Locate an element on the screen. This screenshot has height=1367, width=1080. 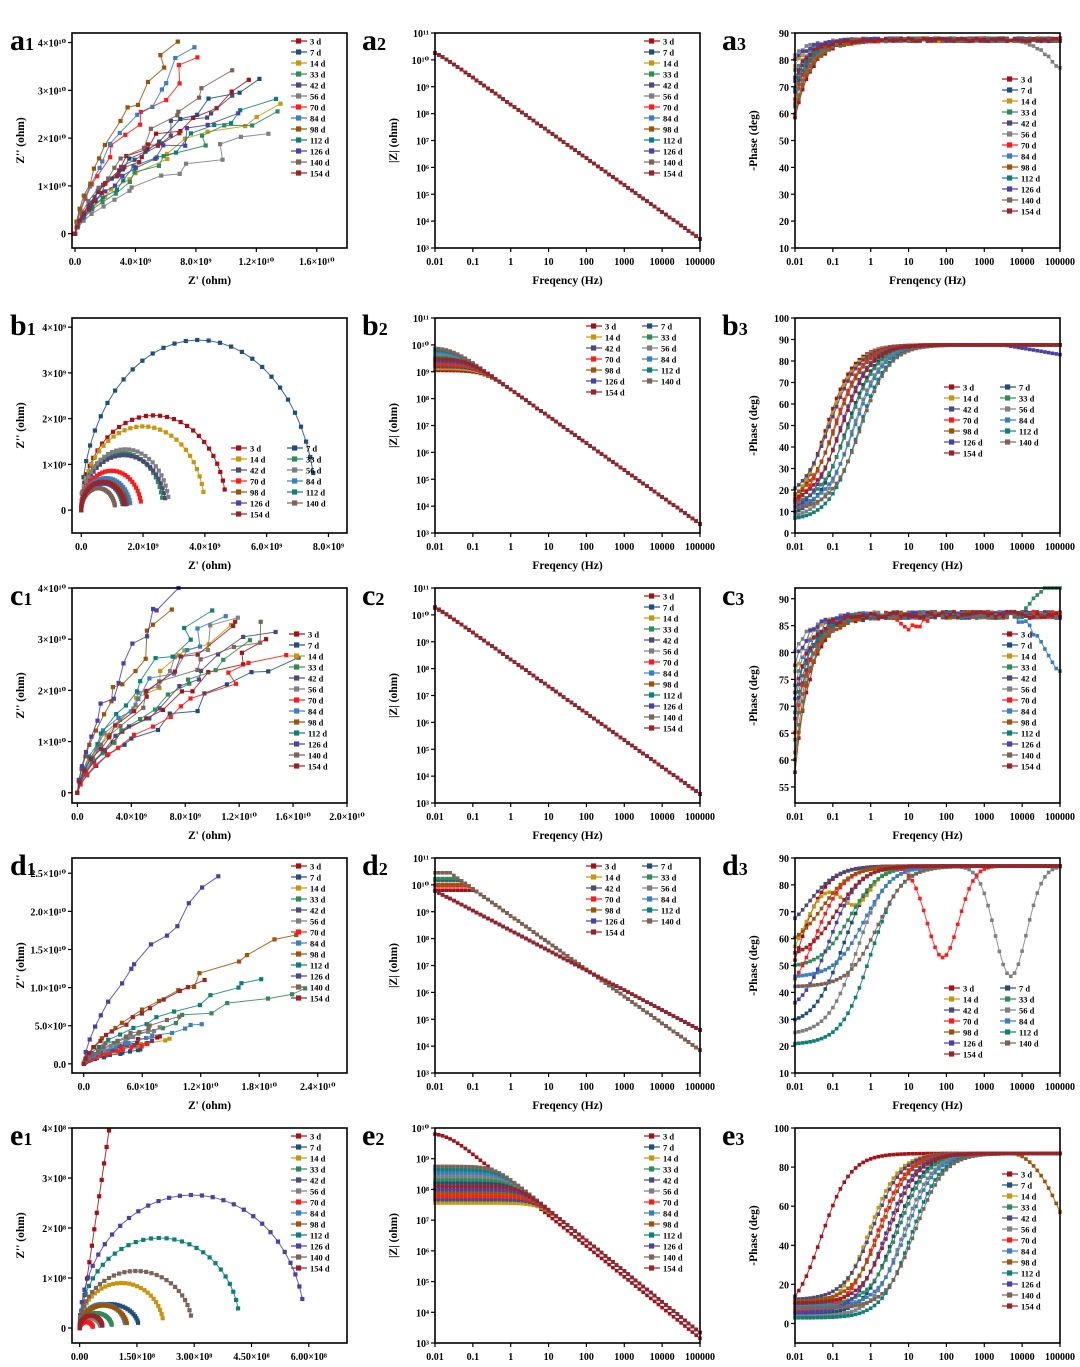
series-layer is located at coordinates (177, 137).